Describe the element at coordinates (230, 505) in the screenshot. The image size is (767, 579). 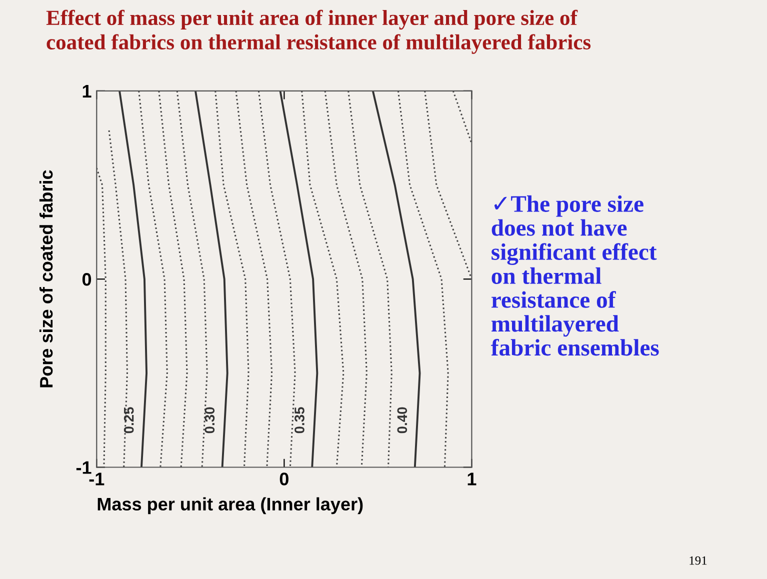
I see `x-axis-title: Mass per unit area (Inner layer)` at that location.